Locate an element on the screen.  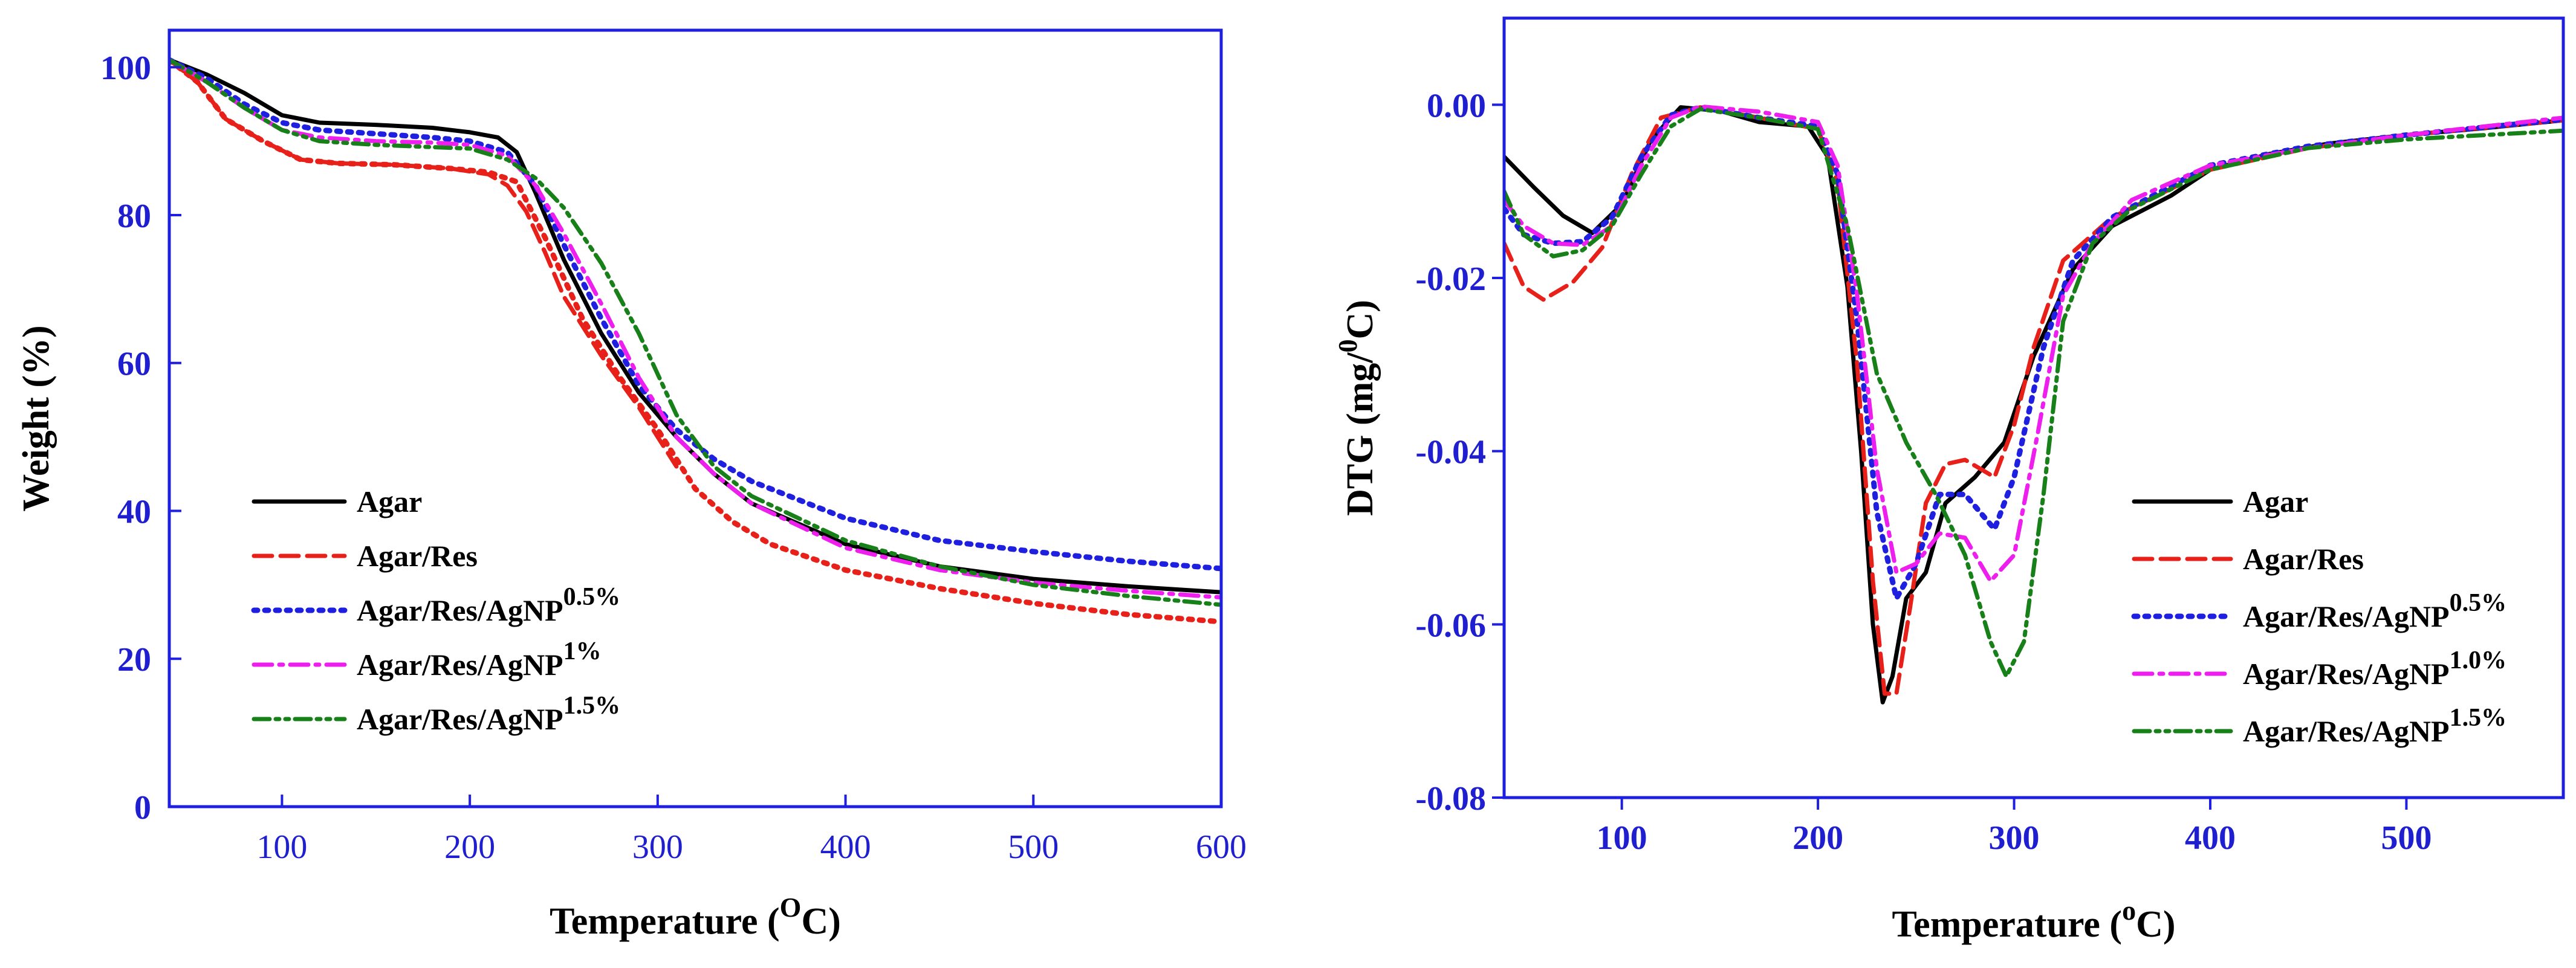
dtg-legend-label-3: Agar/Res/AgNP1.0% is located at coordinates (2375, 669).